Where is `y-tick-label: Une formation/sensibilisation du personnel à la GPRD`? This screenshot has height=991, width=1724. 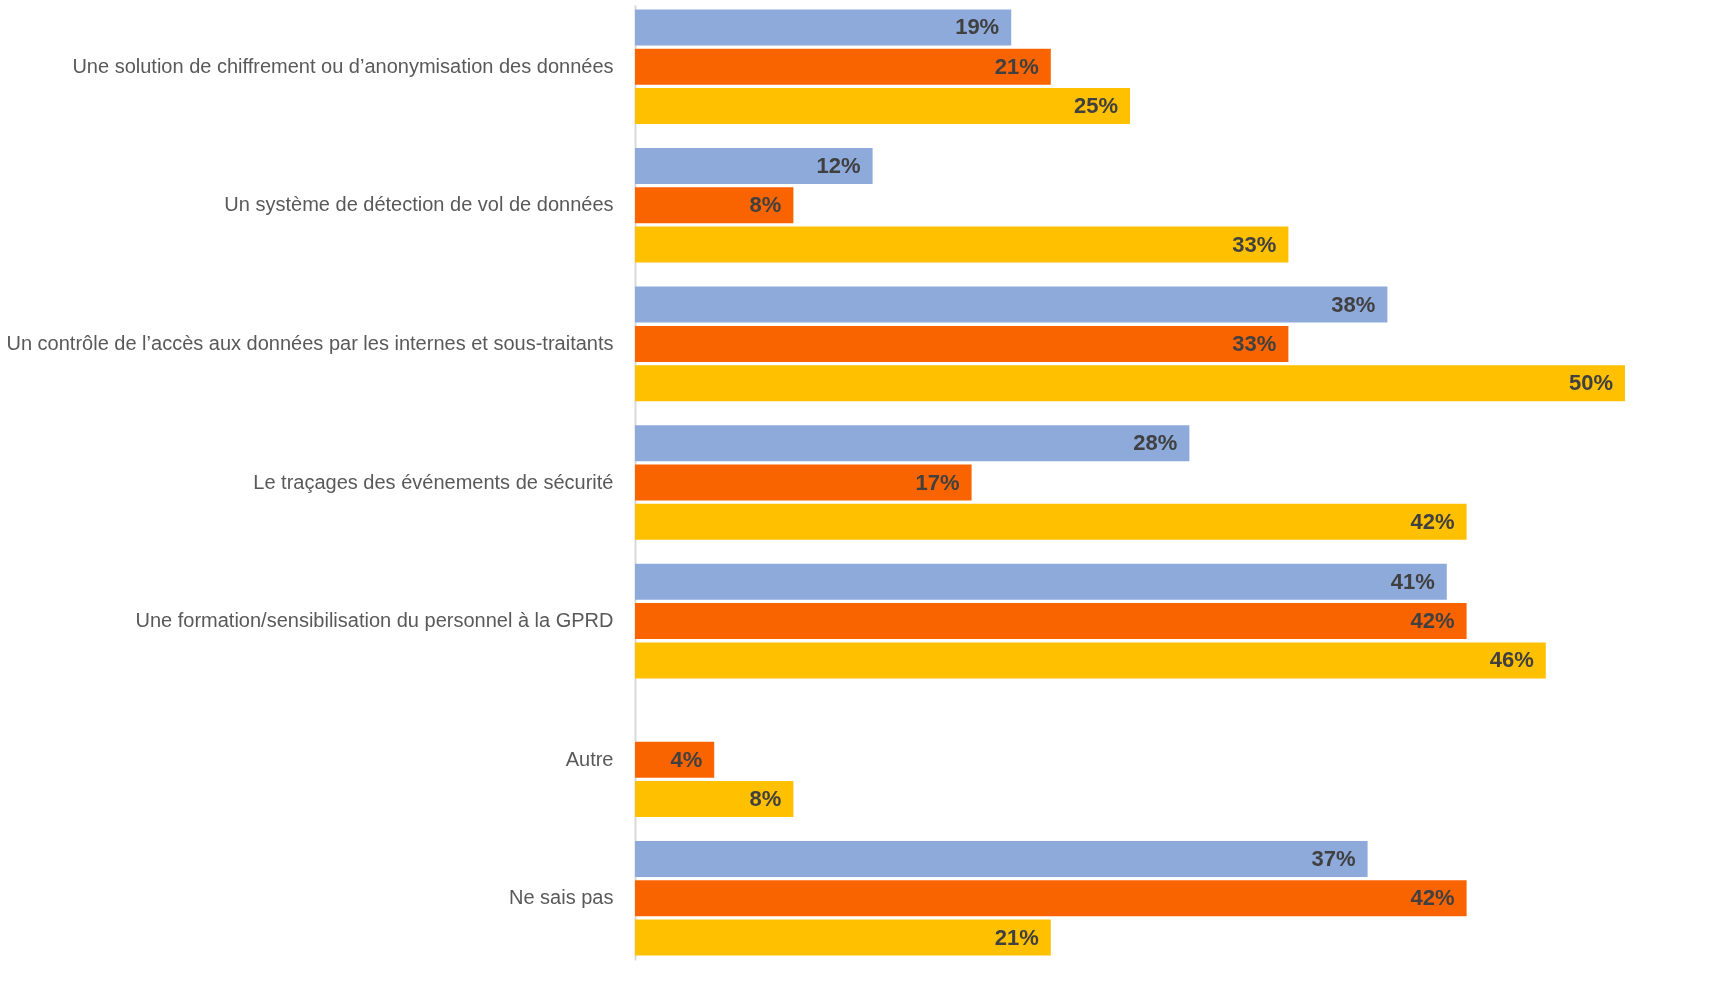 y-tick-label: Une formation/sensibilisation du personnel à la GPRD is located at coordinates (374, 620).